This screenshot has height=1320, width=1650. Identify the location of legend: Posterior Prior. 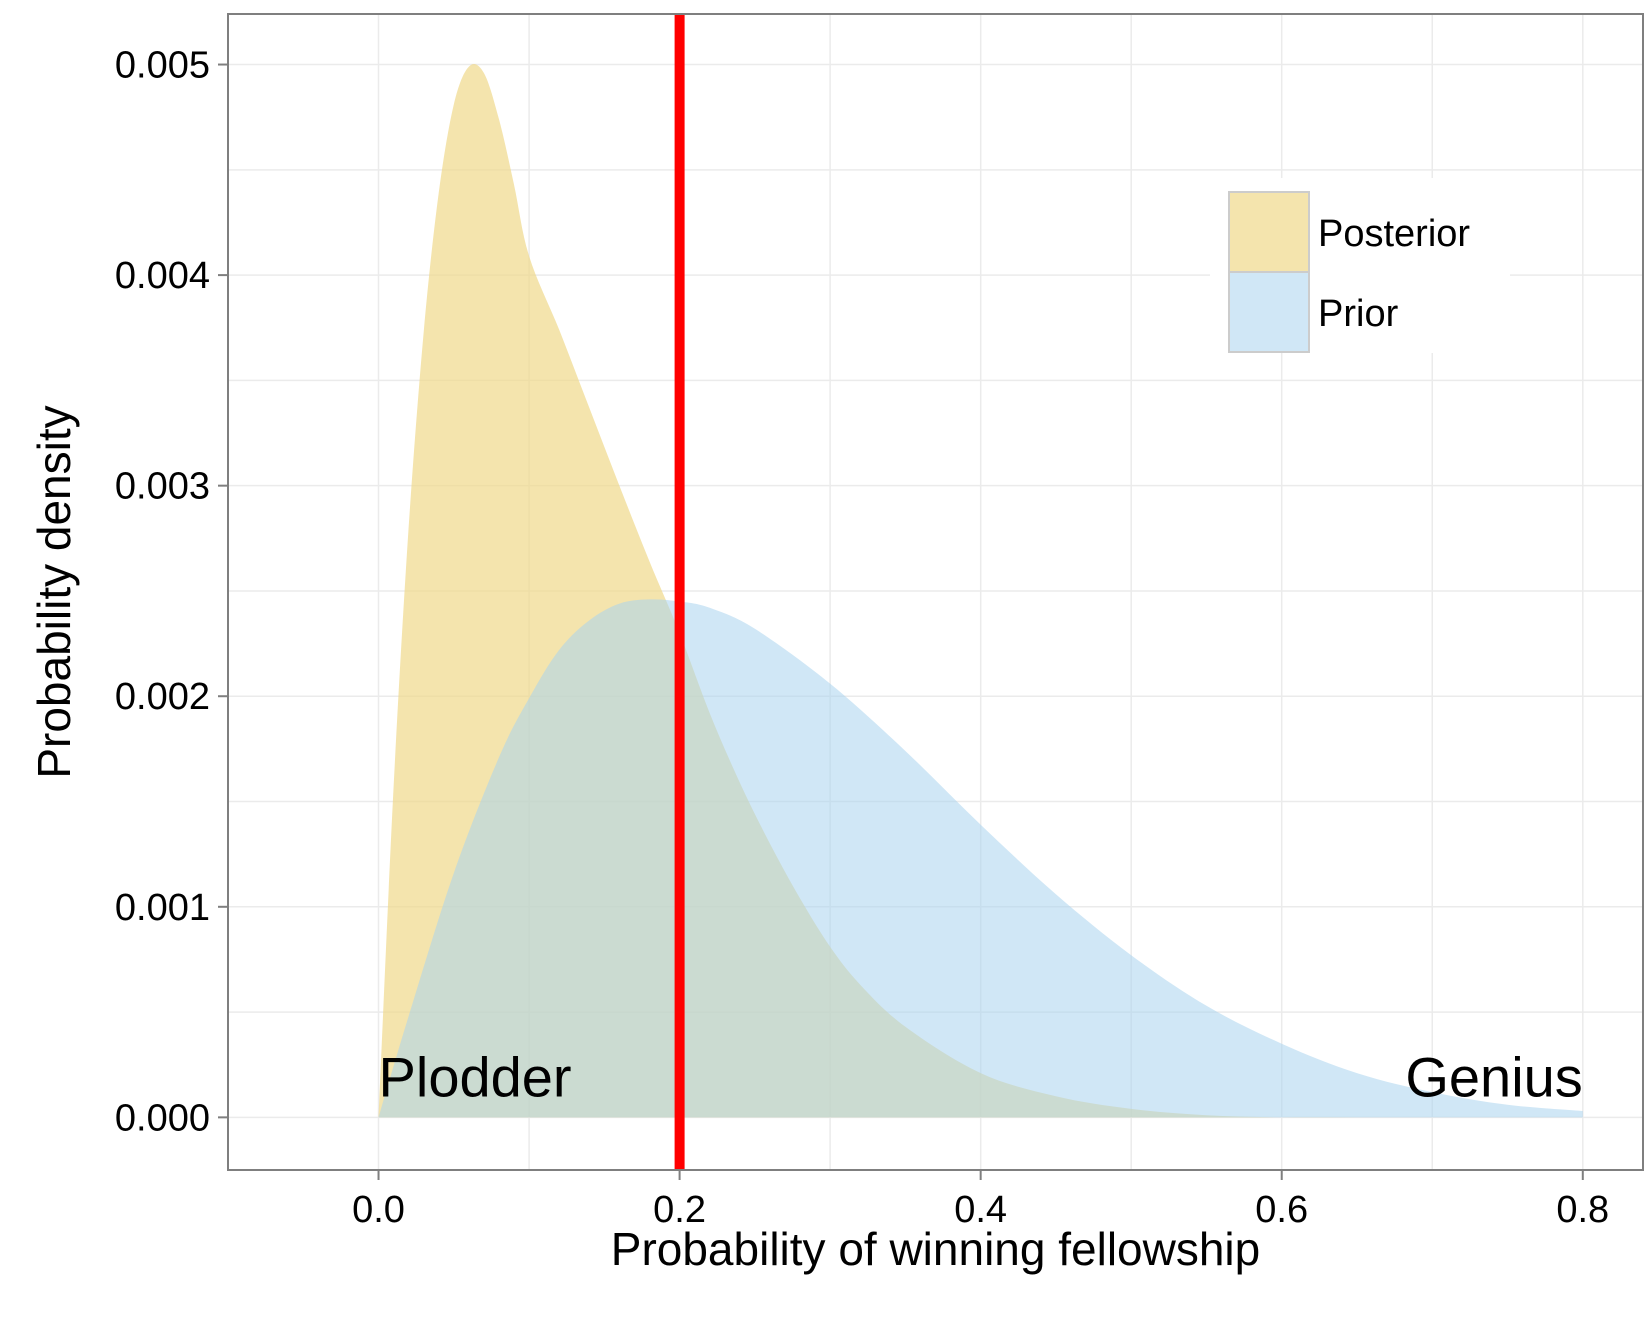
(1360, 265).